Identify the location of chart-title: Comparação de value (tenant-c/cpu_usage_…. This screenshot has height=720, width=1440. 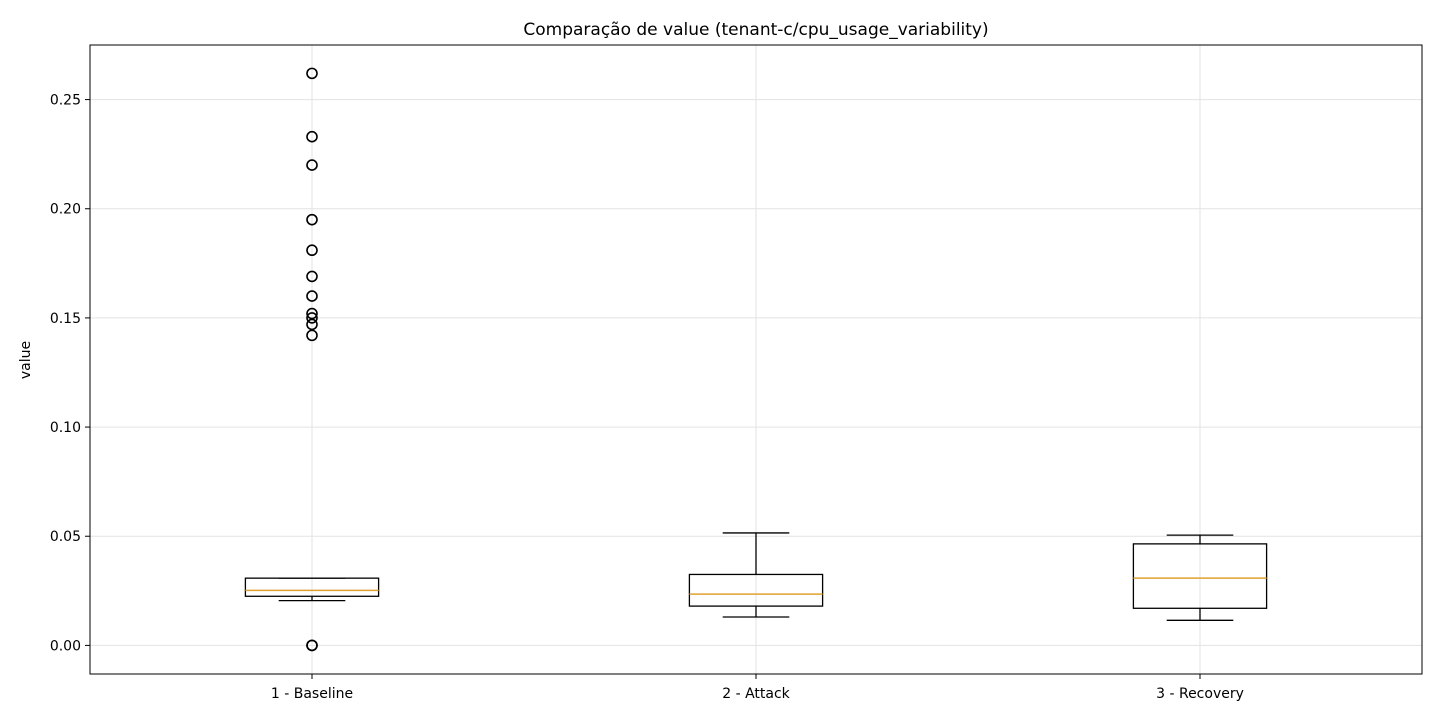
(755, 30).